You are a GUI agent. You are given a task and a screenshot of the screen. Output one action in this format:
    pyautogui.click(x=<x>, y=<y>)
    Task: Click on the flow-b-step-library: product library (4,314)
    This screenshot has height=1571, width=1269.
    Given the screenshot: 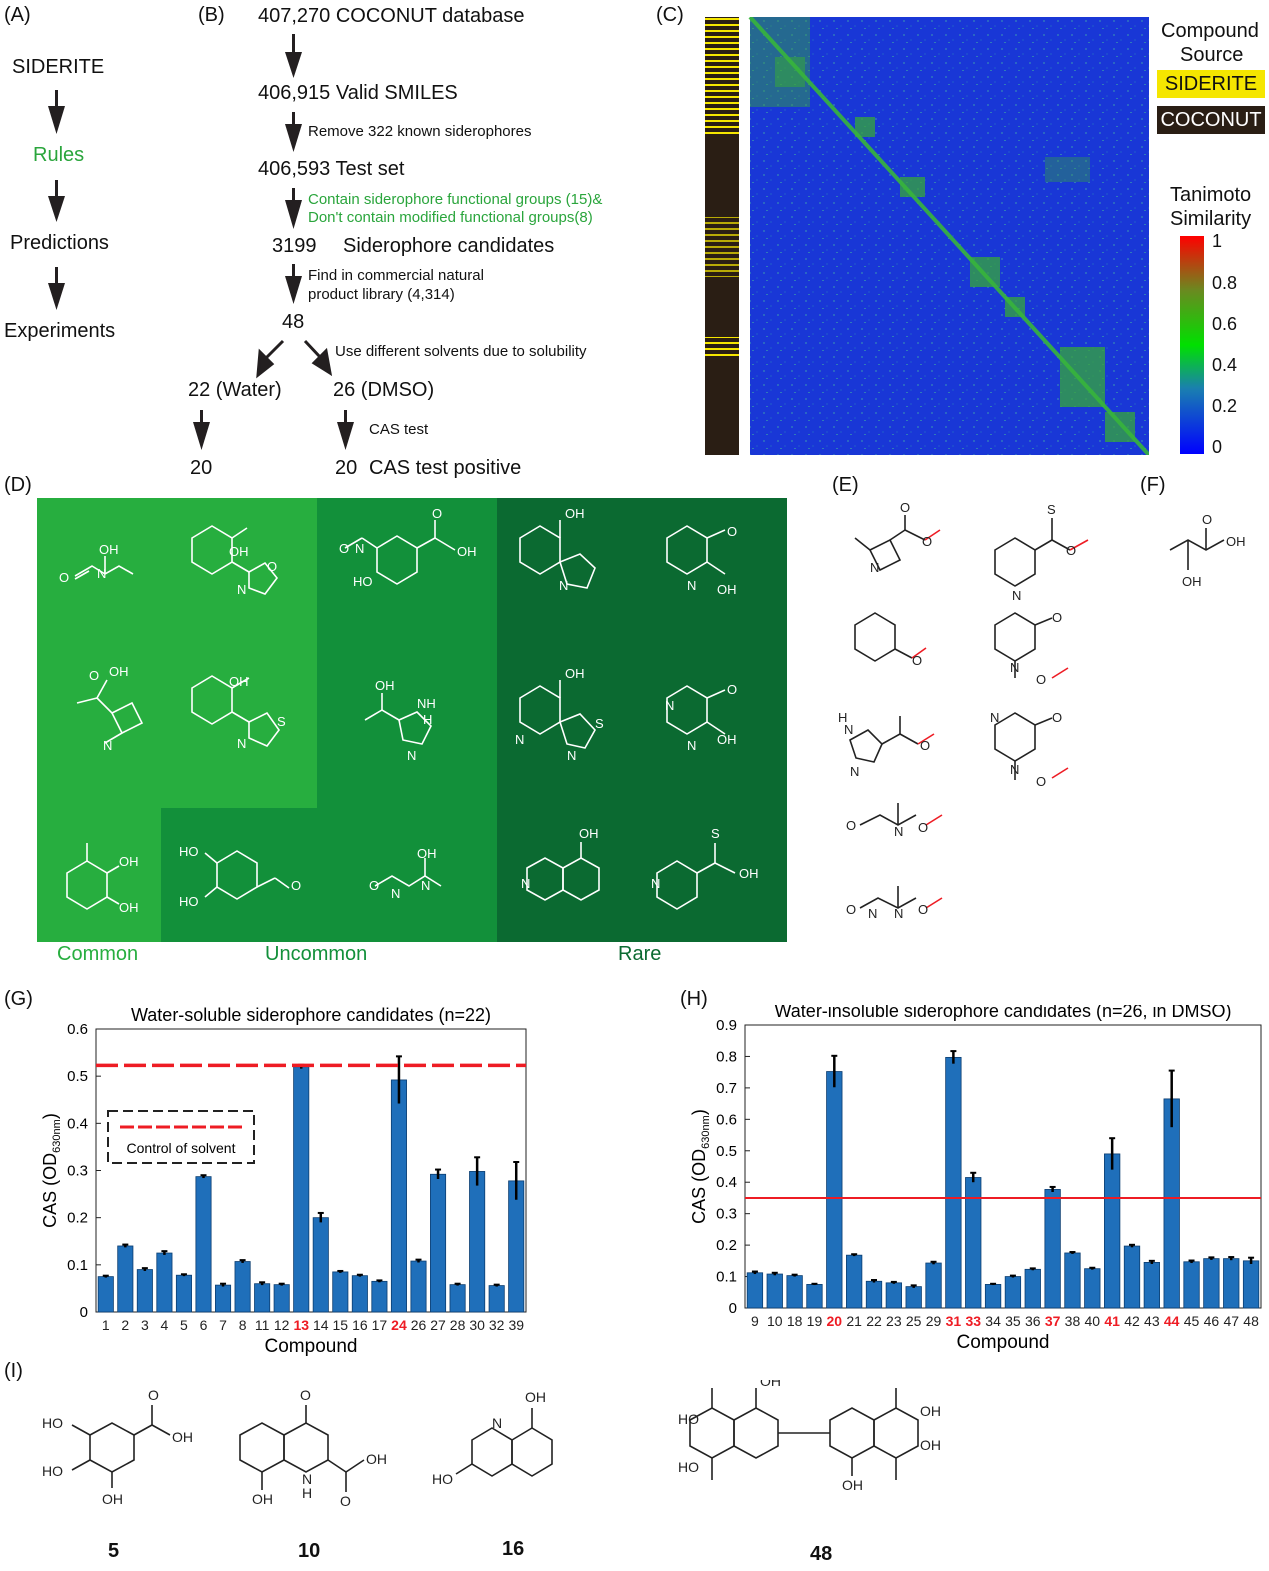 What is the action you would take?
    pyautogui.click(x=381, y=294)
    